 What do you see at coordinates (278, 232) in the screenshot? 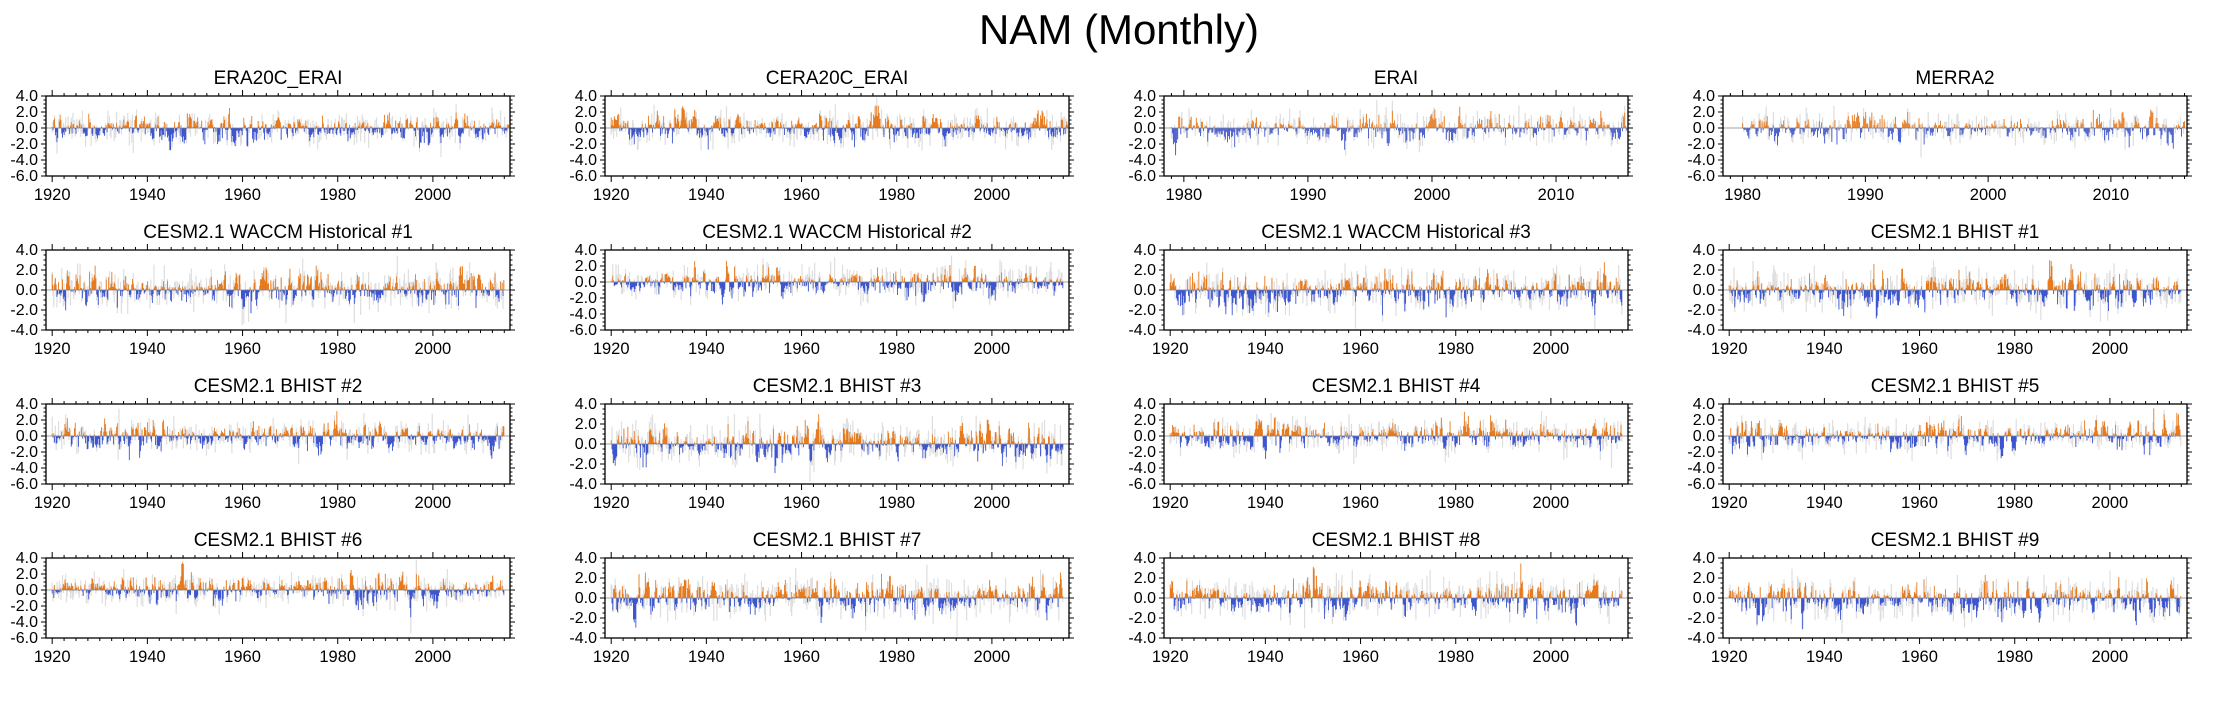
I see `panel-title: CESM2.1 WACCM Historical #1` at bounding box center [278, 232].